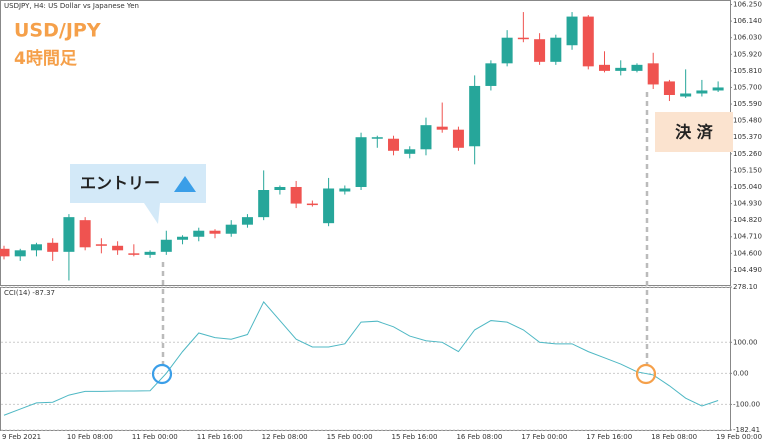 This screenshot has width=768, height=444. What do you see at coordinates (745, 287) in the screenshot?
I see `y-tick-label: 278.10` at bounding box center [745, 287].